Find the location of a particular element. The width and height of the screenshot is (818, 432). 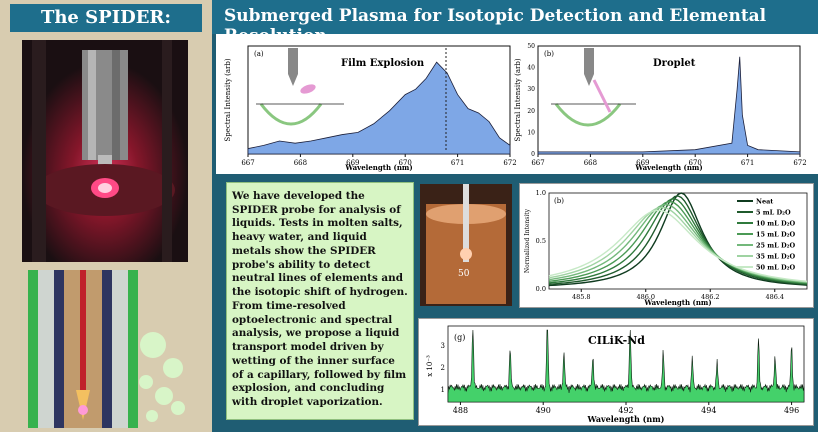

legend-label: 25 mL D₂O is located at coordinates (776, 246).